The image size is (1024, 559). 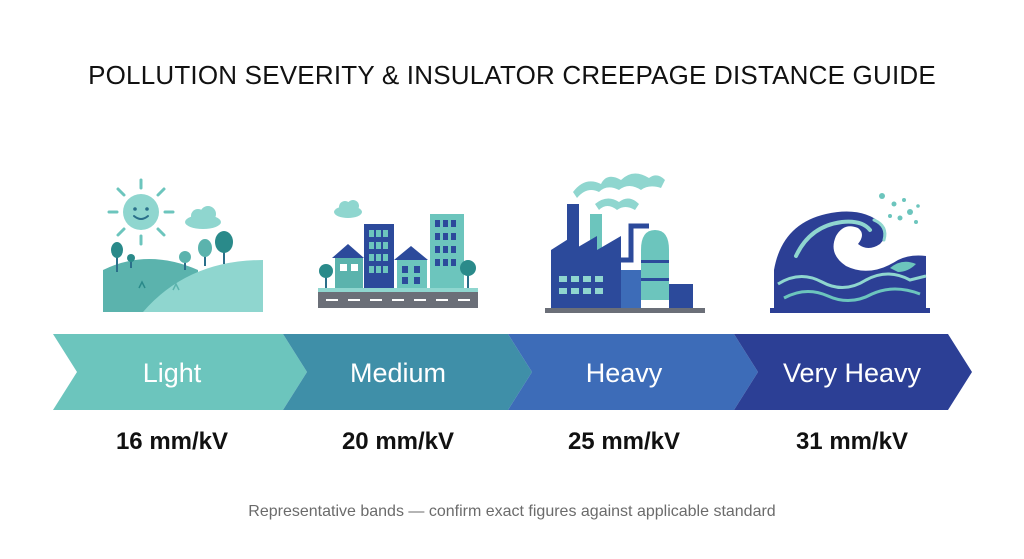 What do you see at coordinates (899, 208) in the screenshot?
I see `spray-icon` at bounding box center [899, 208].